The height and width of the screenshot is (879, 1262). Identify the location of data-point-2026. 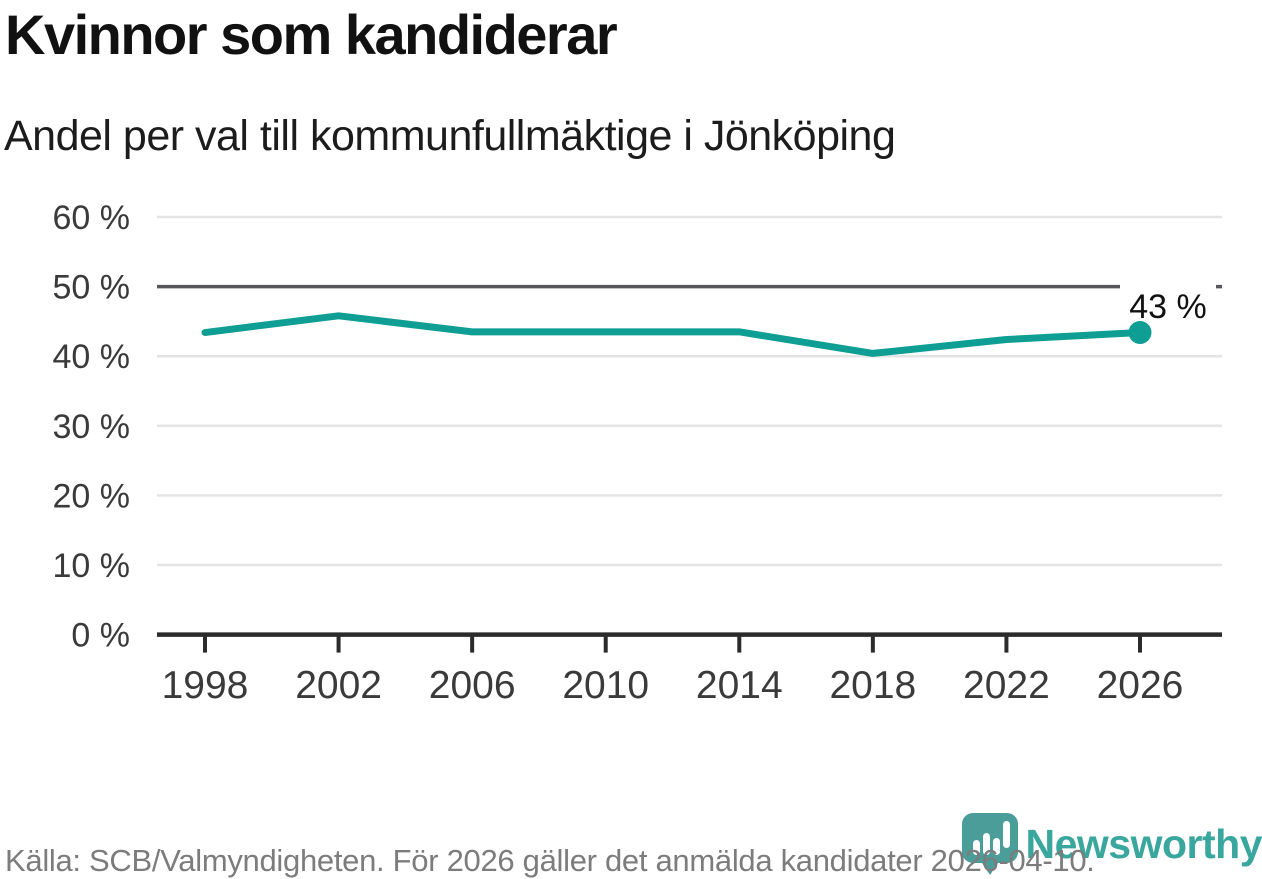
(1140, 333).